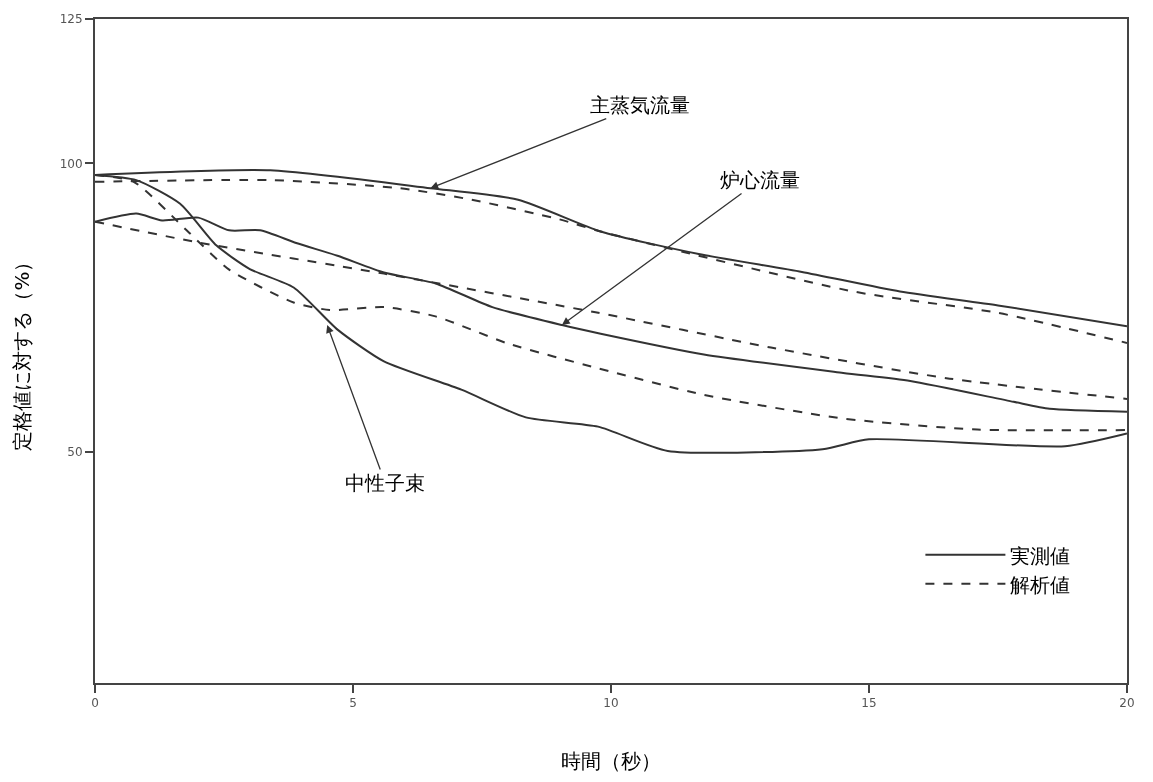 The height and width of the screenshot is (782, 1153). I want to click on y-tick-label: 100, so click(71, 163).